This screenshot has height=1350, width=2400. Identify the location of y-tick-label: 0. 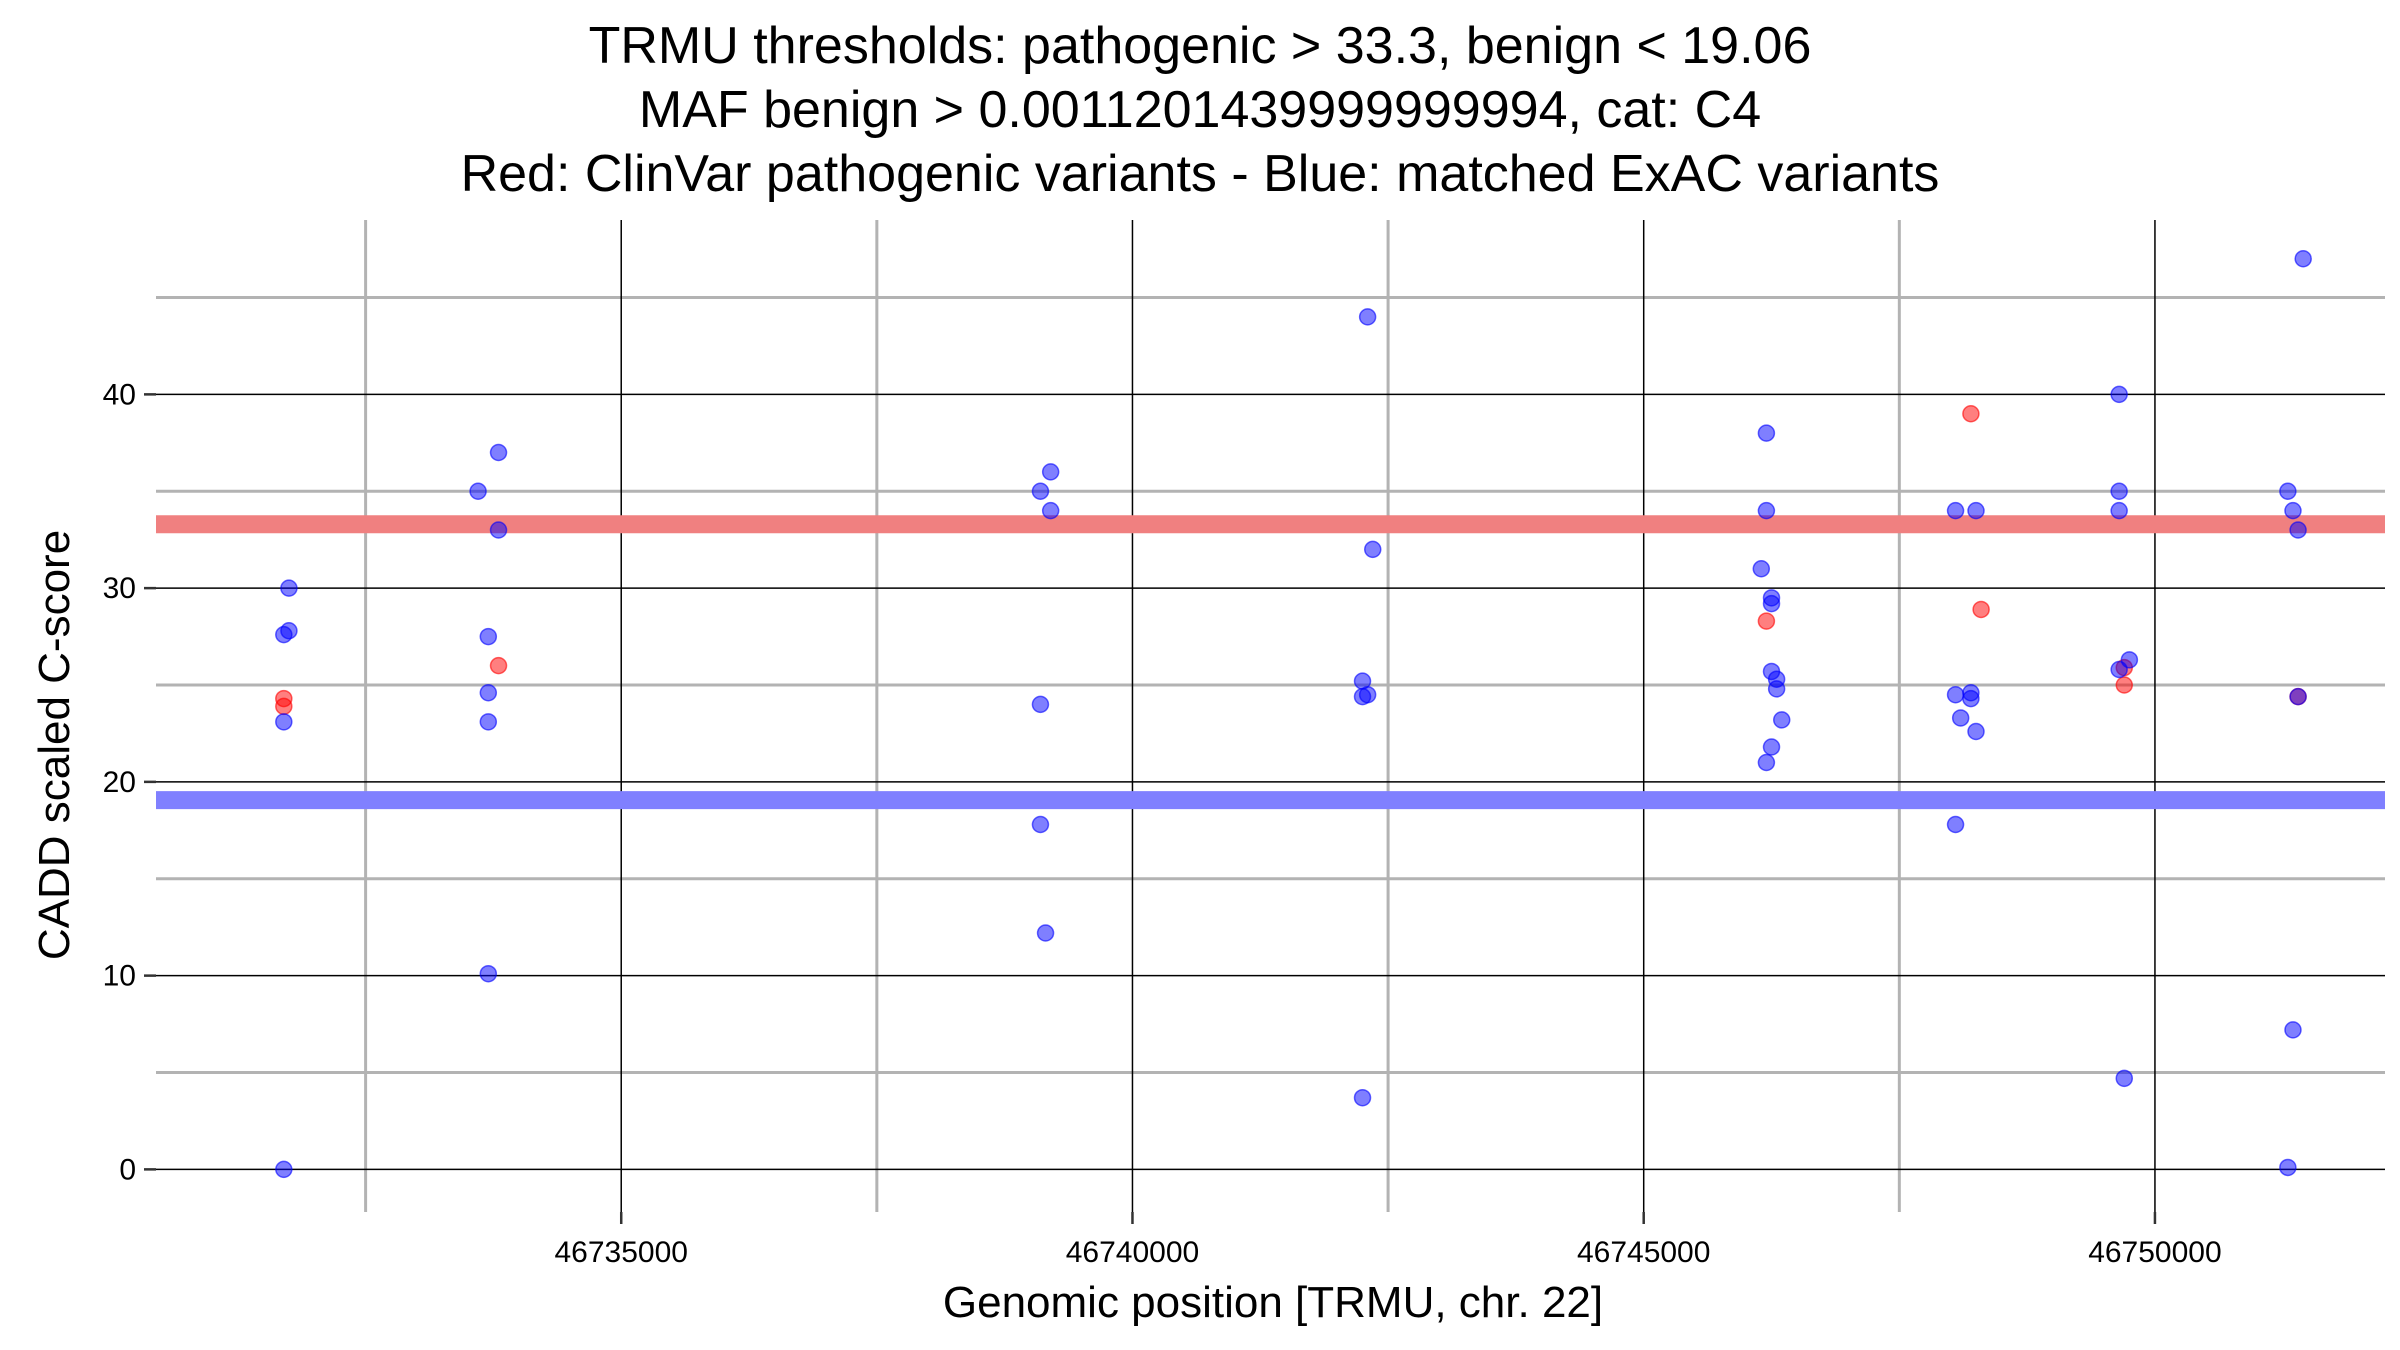
(127, 1169).